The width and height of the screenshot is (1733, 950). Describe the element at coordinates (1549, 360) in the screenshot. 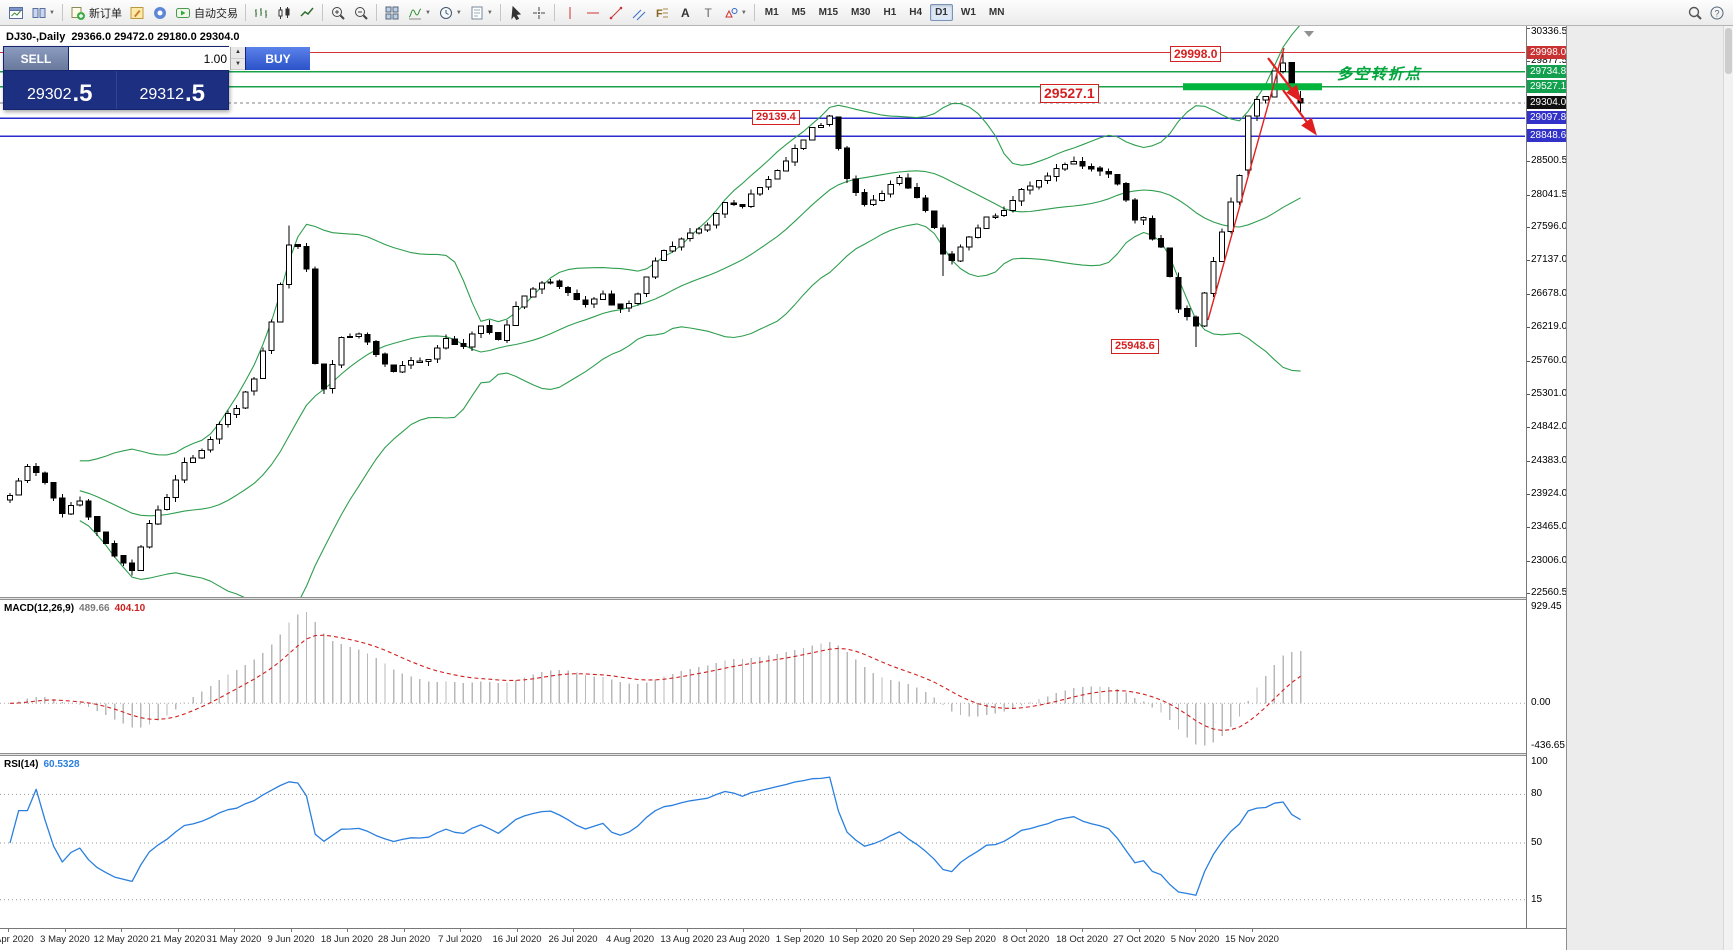

I see `price-tick-label: 25760.0` at that location.